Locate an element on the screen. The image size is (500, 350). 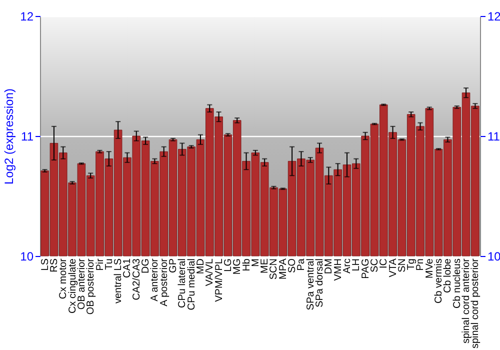
x-tick-label: GP is located at coordinates (174, 265).